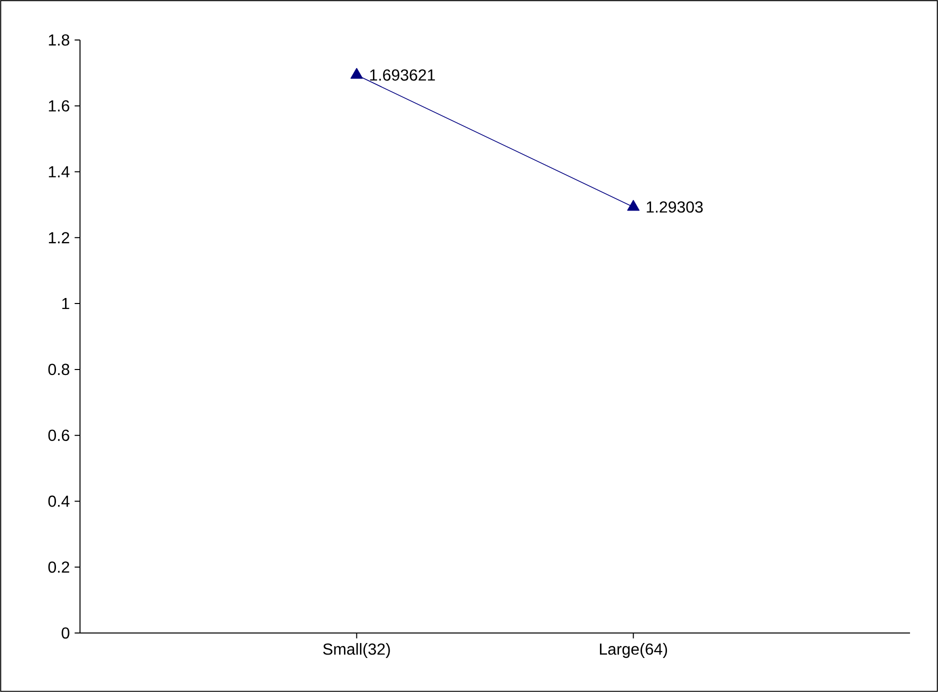  What do you see at coordinates (59, 501) in the screenshot?
I see `y-tick-label: 0.4` at bounding box center [59, 501].